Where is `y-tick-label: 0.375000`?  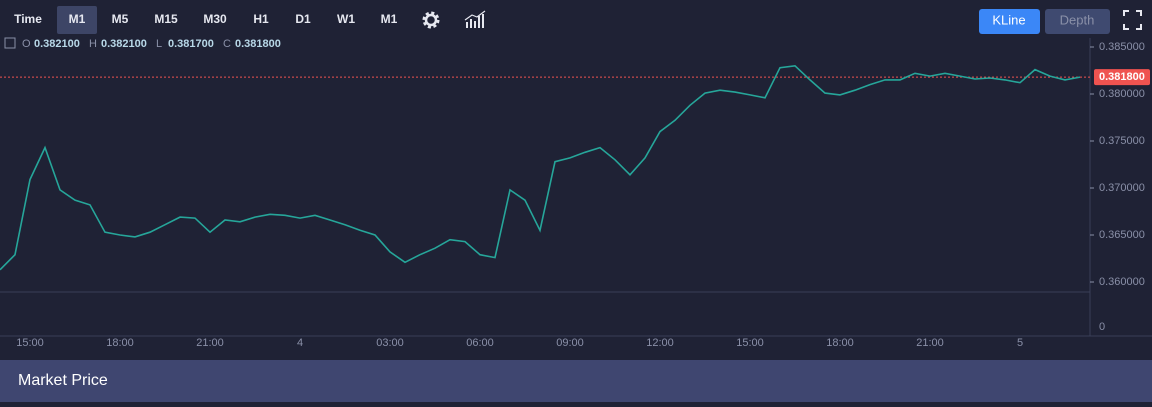
y-tick-label: 0.375000 is located at coordinates (1122, 141).